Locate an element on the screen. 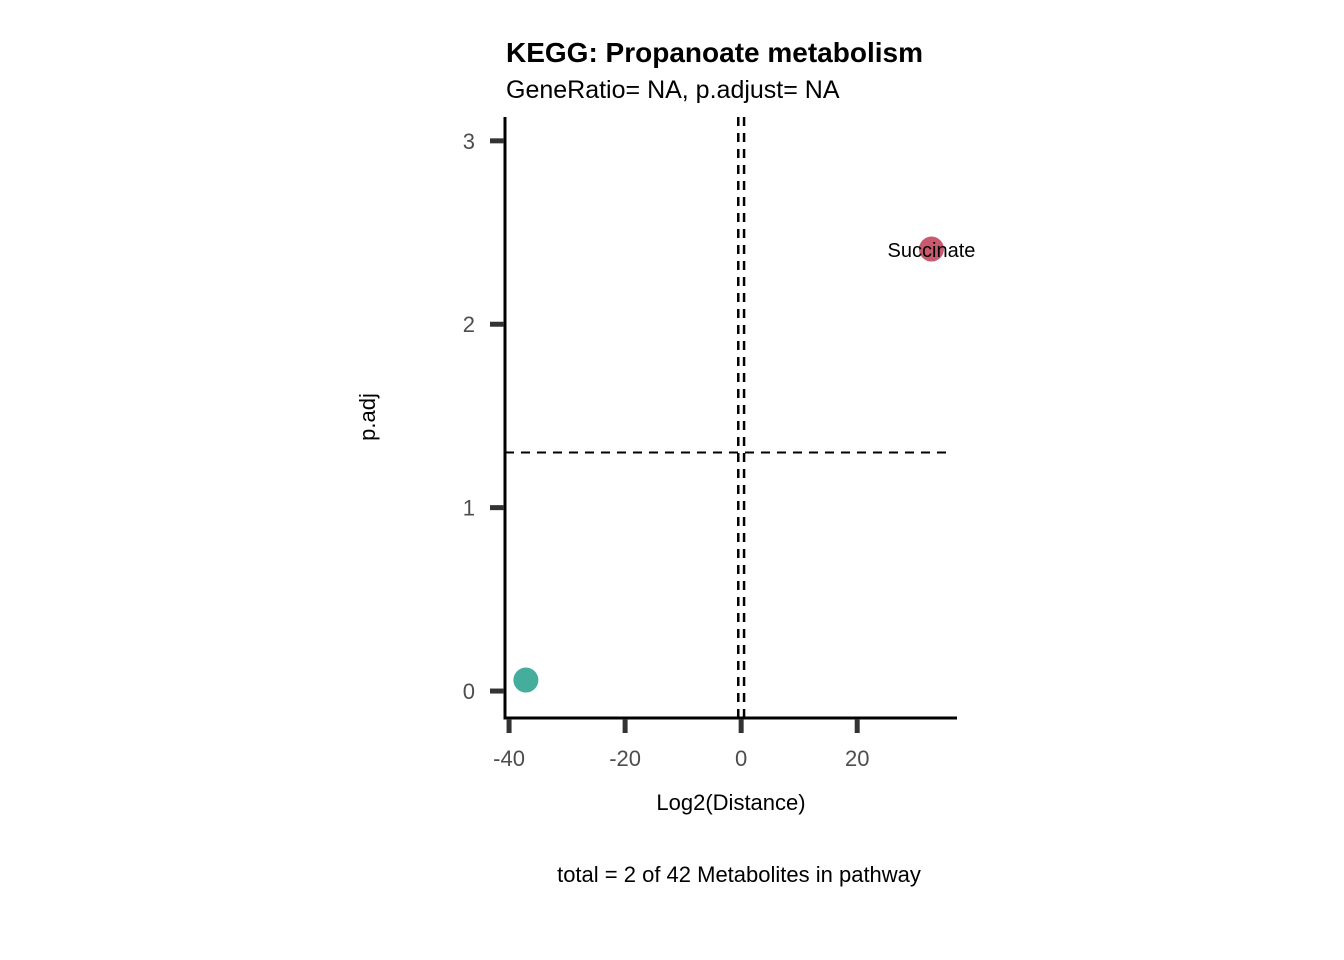  x-tick-label: -40 is located at coordinates (509, 758).